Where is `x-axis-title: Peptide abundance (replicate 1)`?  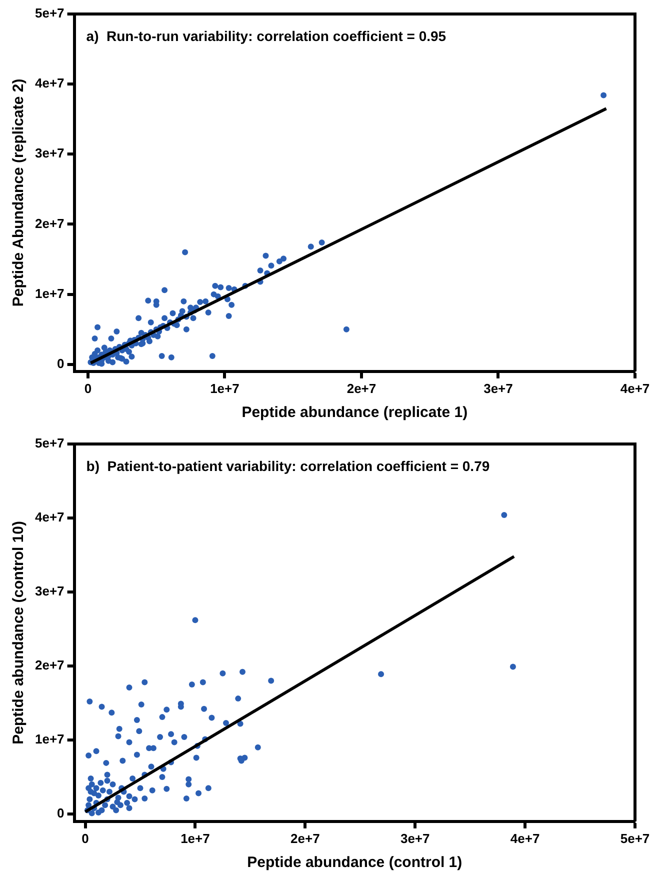 x-axis-title: Peptide abundance (replicate 1) is located at coordinates (355, 413).